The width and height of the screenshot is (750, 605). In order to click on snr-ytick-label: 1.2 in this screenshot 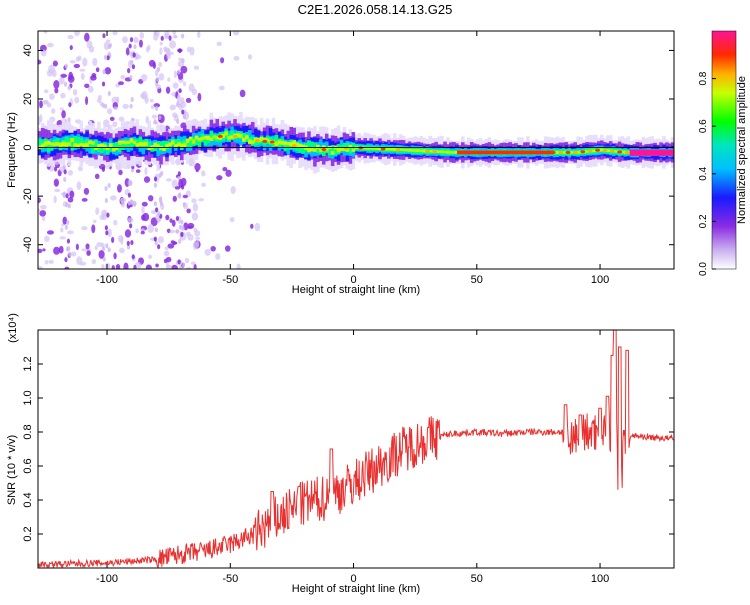, I will do `click(28, 363)`.